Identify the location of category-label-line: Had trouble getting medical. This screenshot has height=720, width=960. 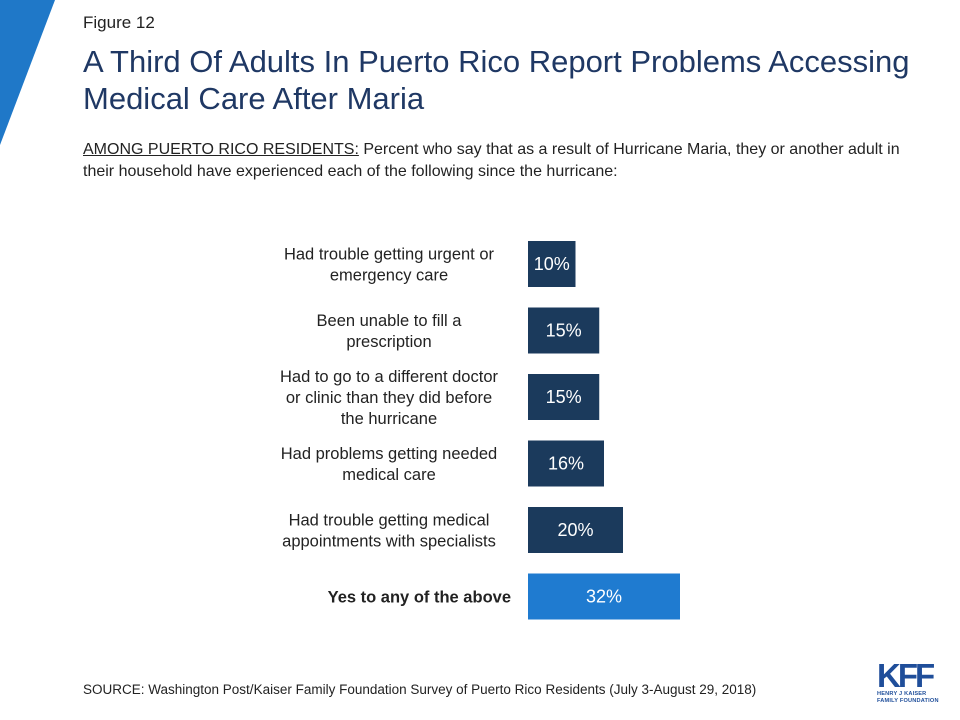
(389, 521).